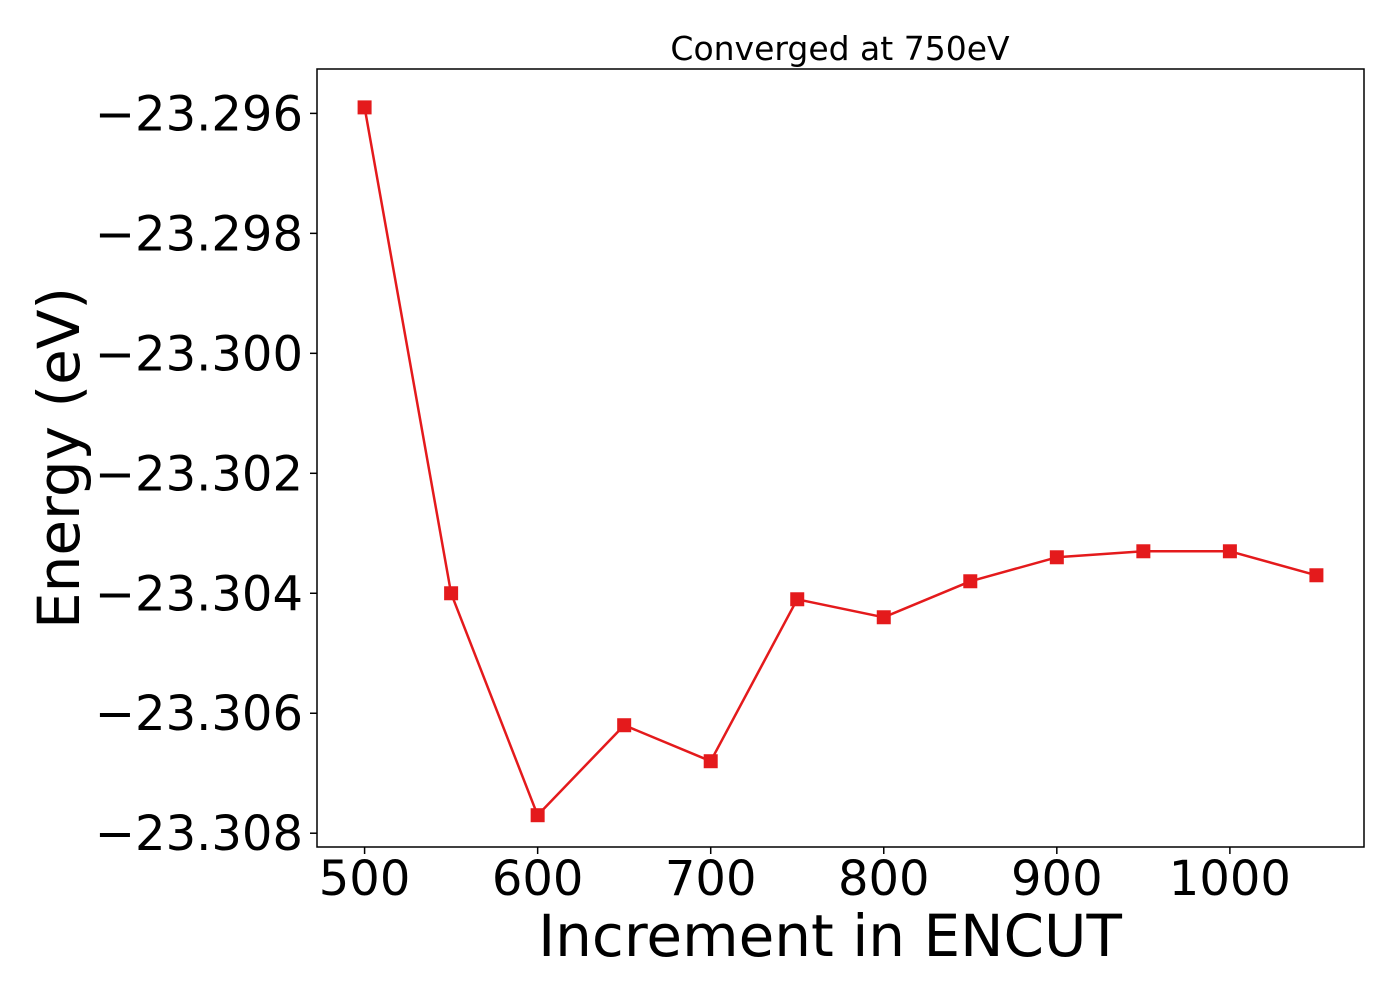 Image resolution: width=1400 pixels, height=1000 pixels. Describe the element at coordinates (199, 594) in the screenshot. I see `y-tick-label: −23.304` at that location.